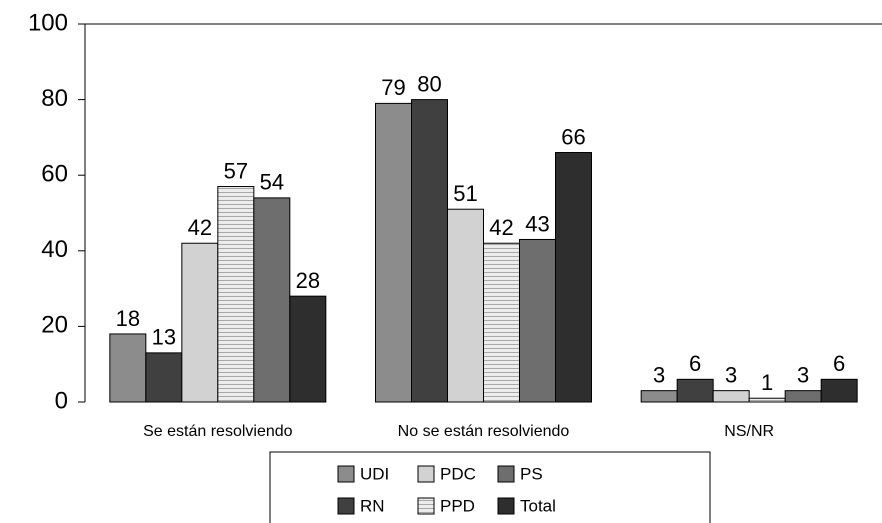  What do you see at coordinates (393, 87) in the screenshot?
I see `value-label: 79` at bounding box center [393, 87].